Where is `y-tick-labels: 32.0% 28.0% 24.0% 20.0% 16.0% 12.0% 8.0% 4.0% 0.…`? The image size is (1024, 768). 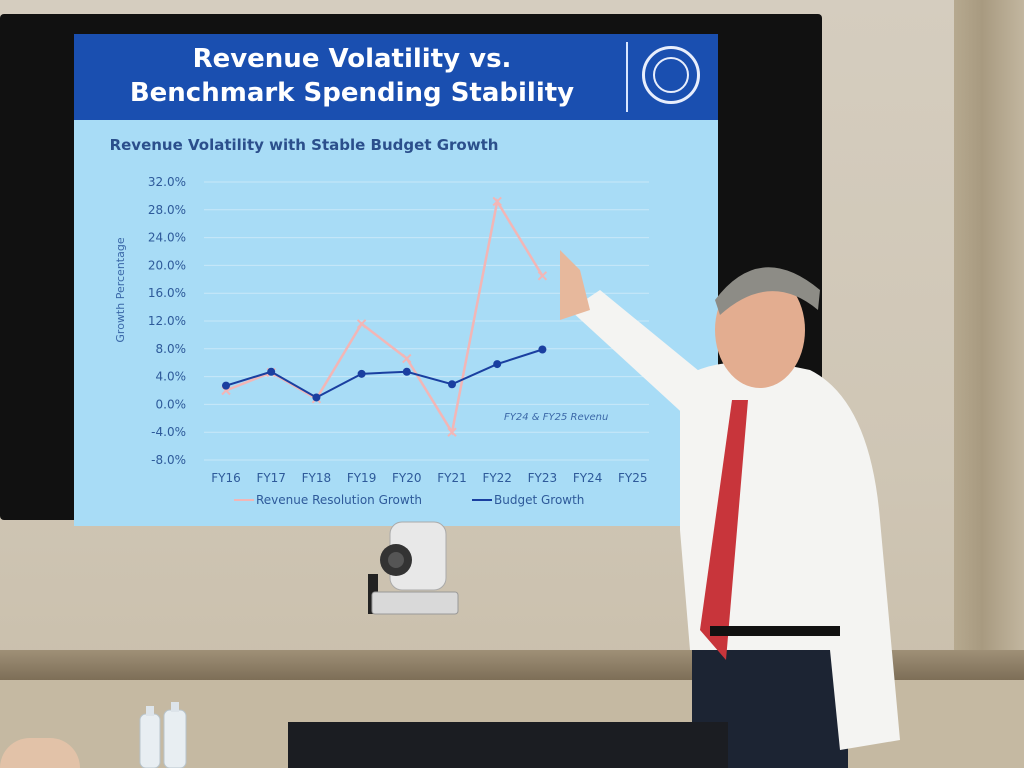
y-tick-labels: 32.0% 28.0% 24.0% 20.0% 16.0% 12.0% 8.0% 4.0% 0.… is located at coordinates (167, 321).